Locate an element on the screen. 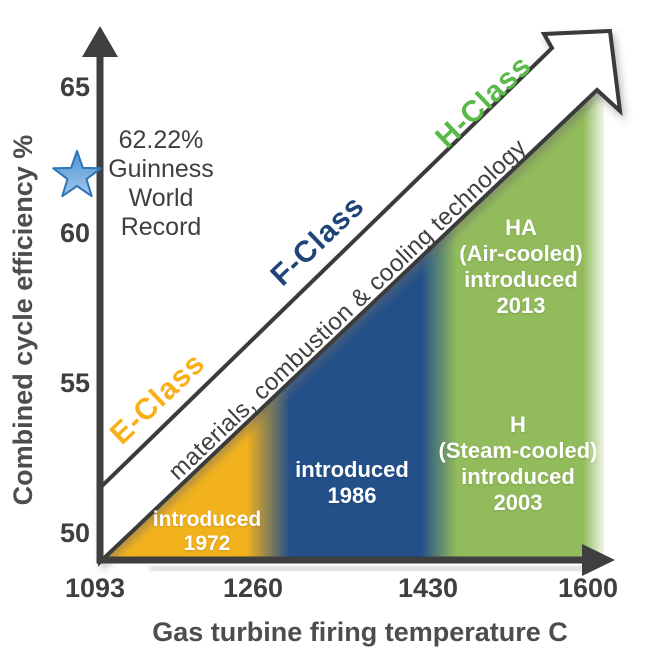 The image size is (650, 665). x-tick-1093: 1093 is located at coordinates (95, 588).